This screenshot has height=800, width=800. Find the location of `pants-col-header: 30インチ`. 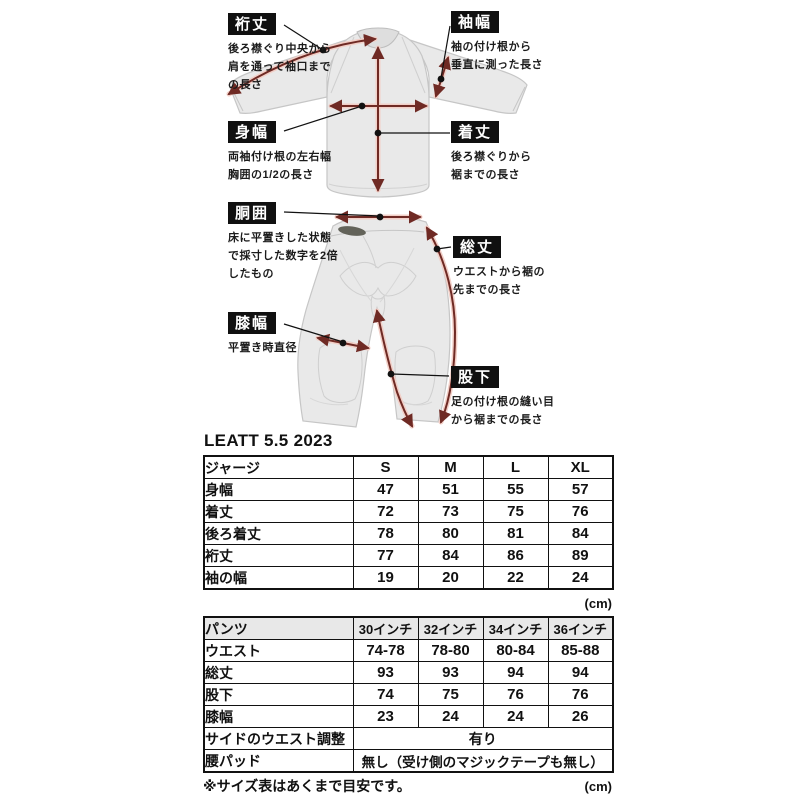

pants-col-header: 30インチ is located at coordinates (385, 628).